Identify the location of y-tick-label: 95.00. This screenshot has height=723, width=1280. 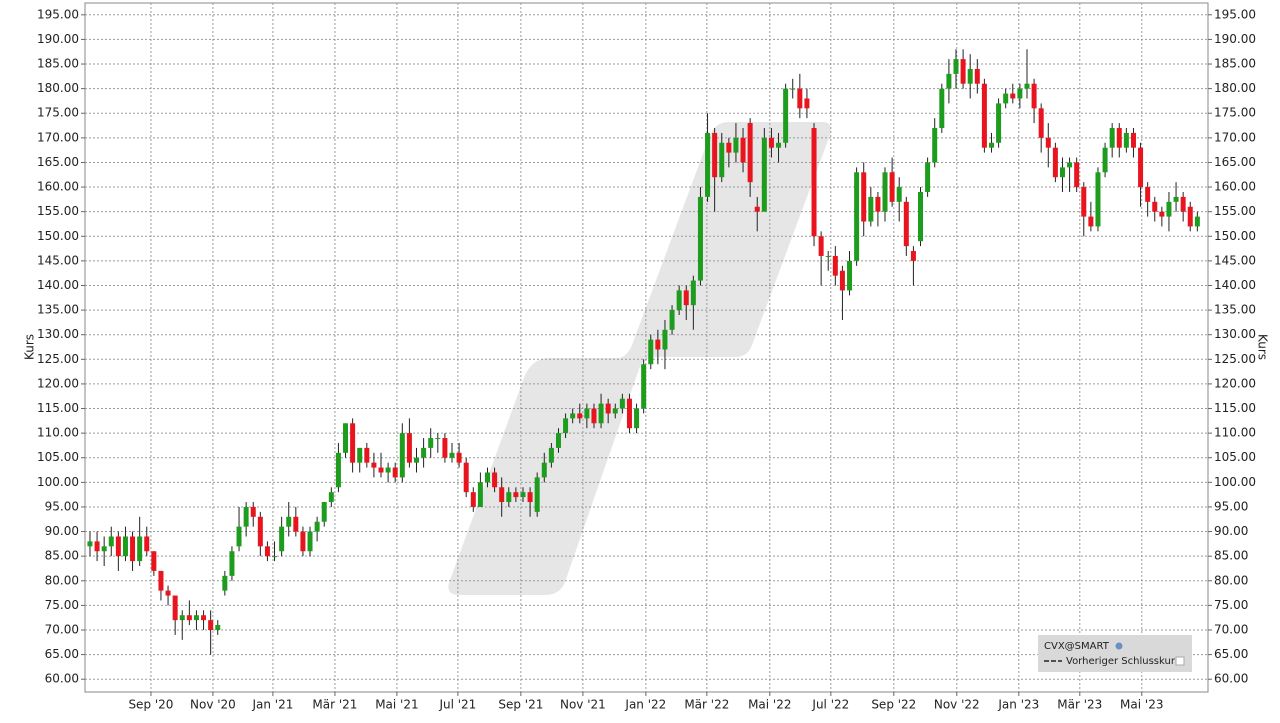
(62, 506).